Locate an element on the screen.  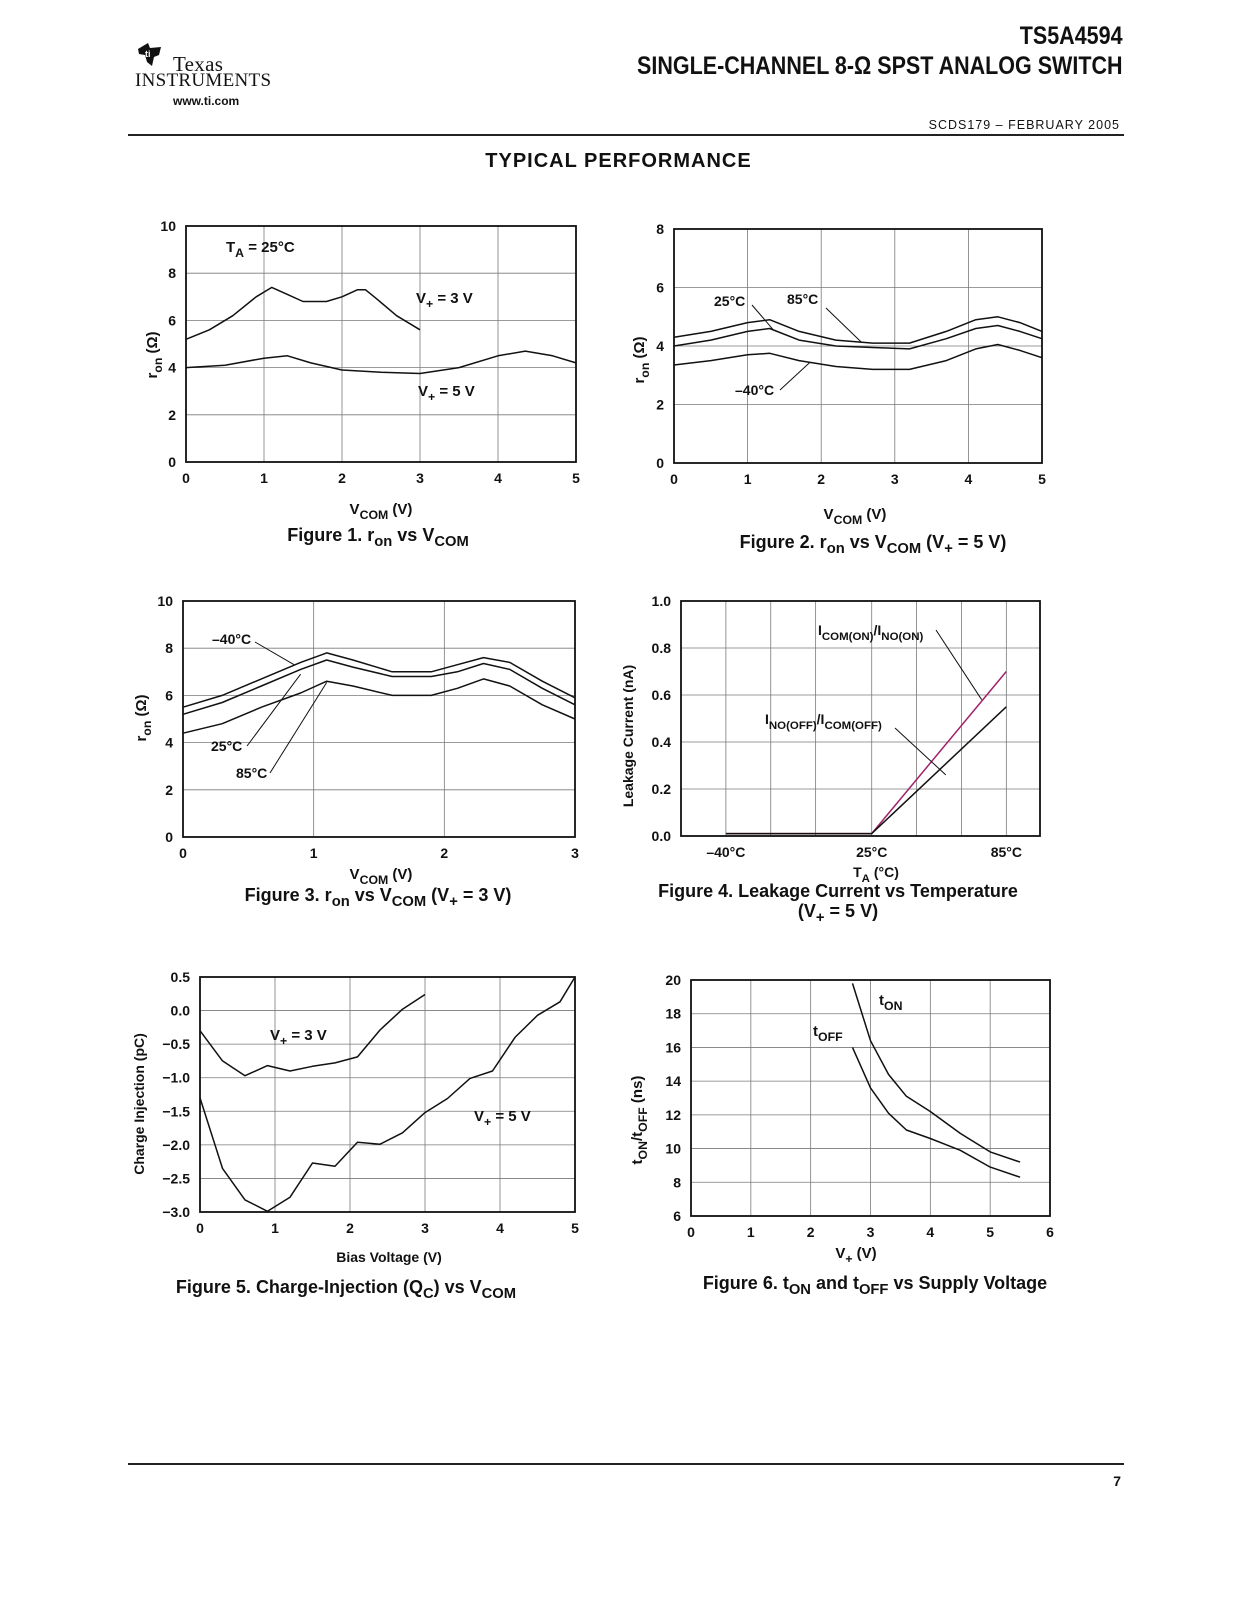
figure-caption-line-1: Figure 4. Leakage Current vs Temperature is located at coordinates (838, 891).